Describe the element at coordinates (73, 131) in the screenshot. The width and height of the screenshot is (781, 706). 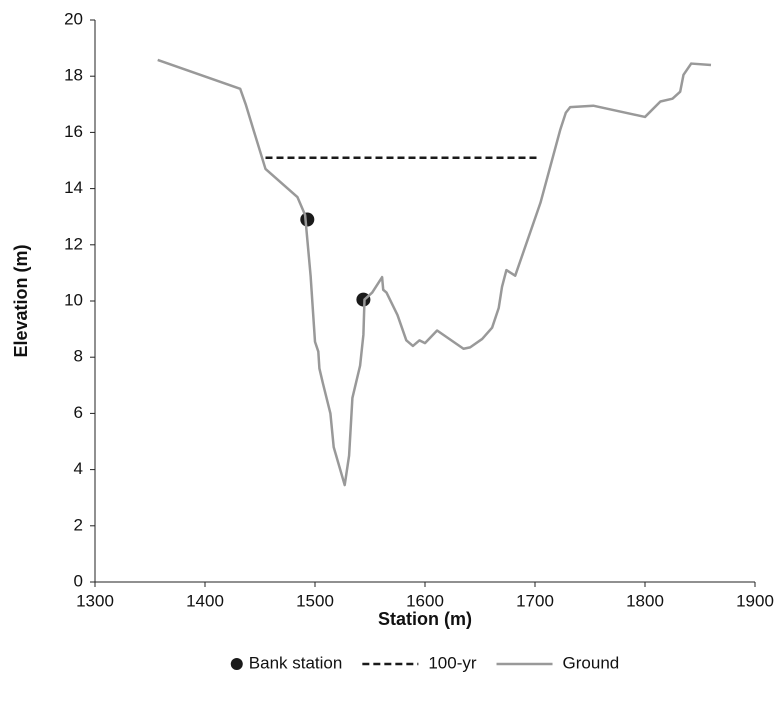
I see `y-tick-label: 16` at that location.